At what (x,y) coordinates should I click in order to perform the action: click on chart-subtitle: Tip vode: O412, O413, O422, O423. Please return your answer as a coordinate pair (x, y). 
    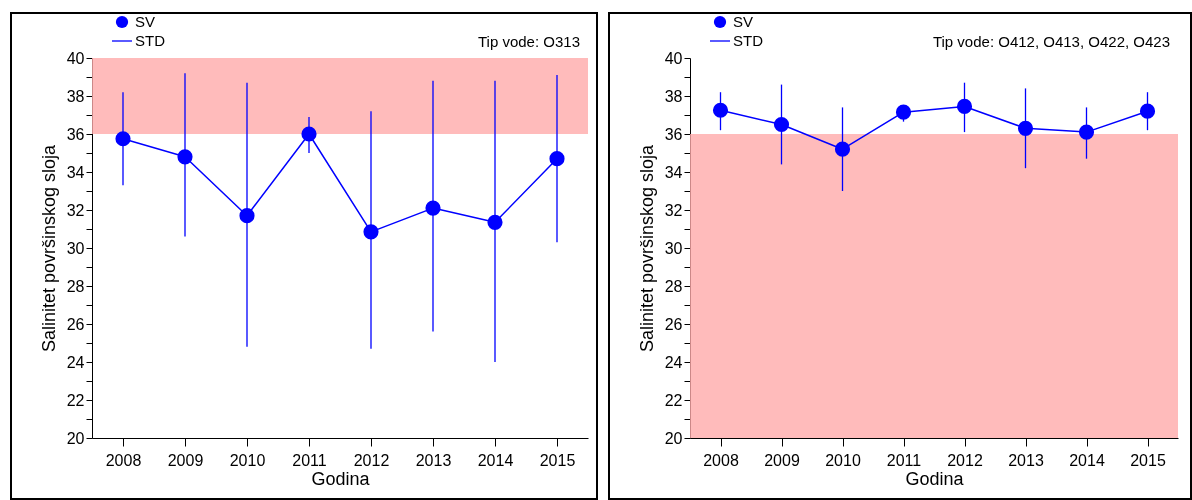
    Looking at the image, I should click on (1051, 41).